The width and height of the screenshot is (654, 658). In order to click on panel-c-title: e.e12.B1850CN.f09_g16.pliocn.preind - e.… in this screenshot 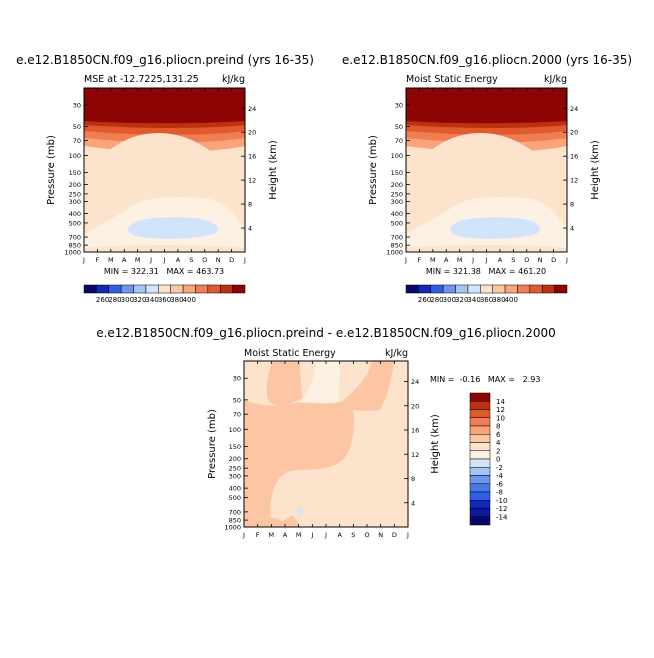, I will do `click(326, 333)`.